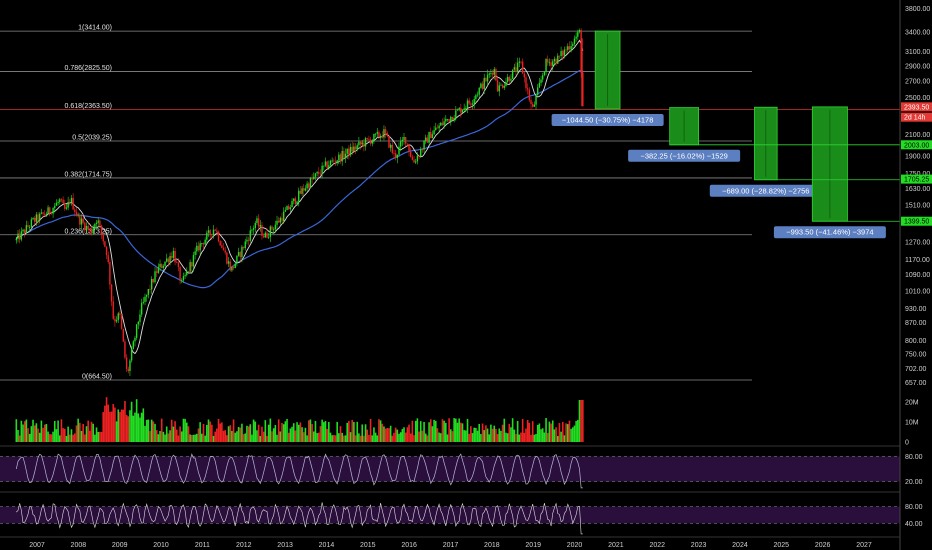 The image size is (932, 550). I want to click on price-tick-label: 1510.00, so click(917, 206).